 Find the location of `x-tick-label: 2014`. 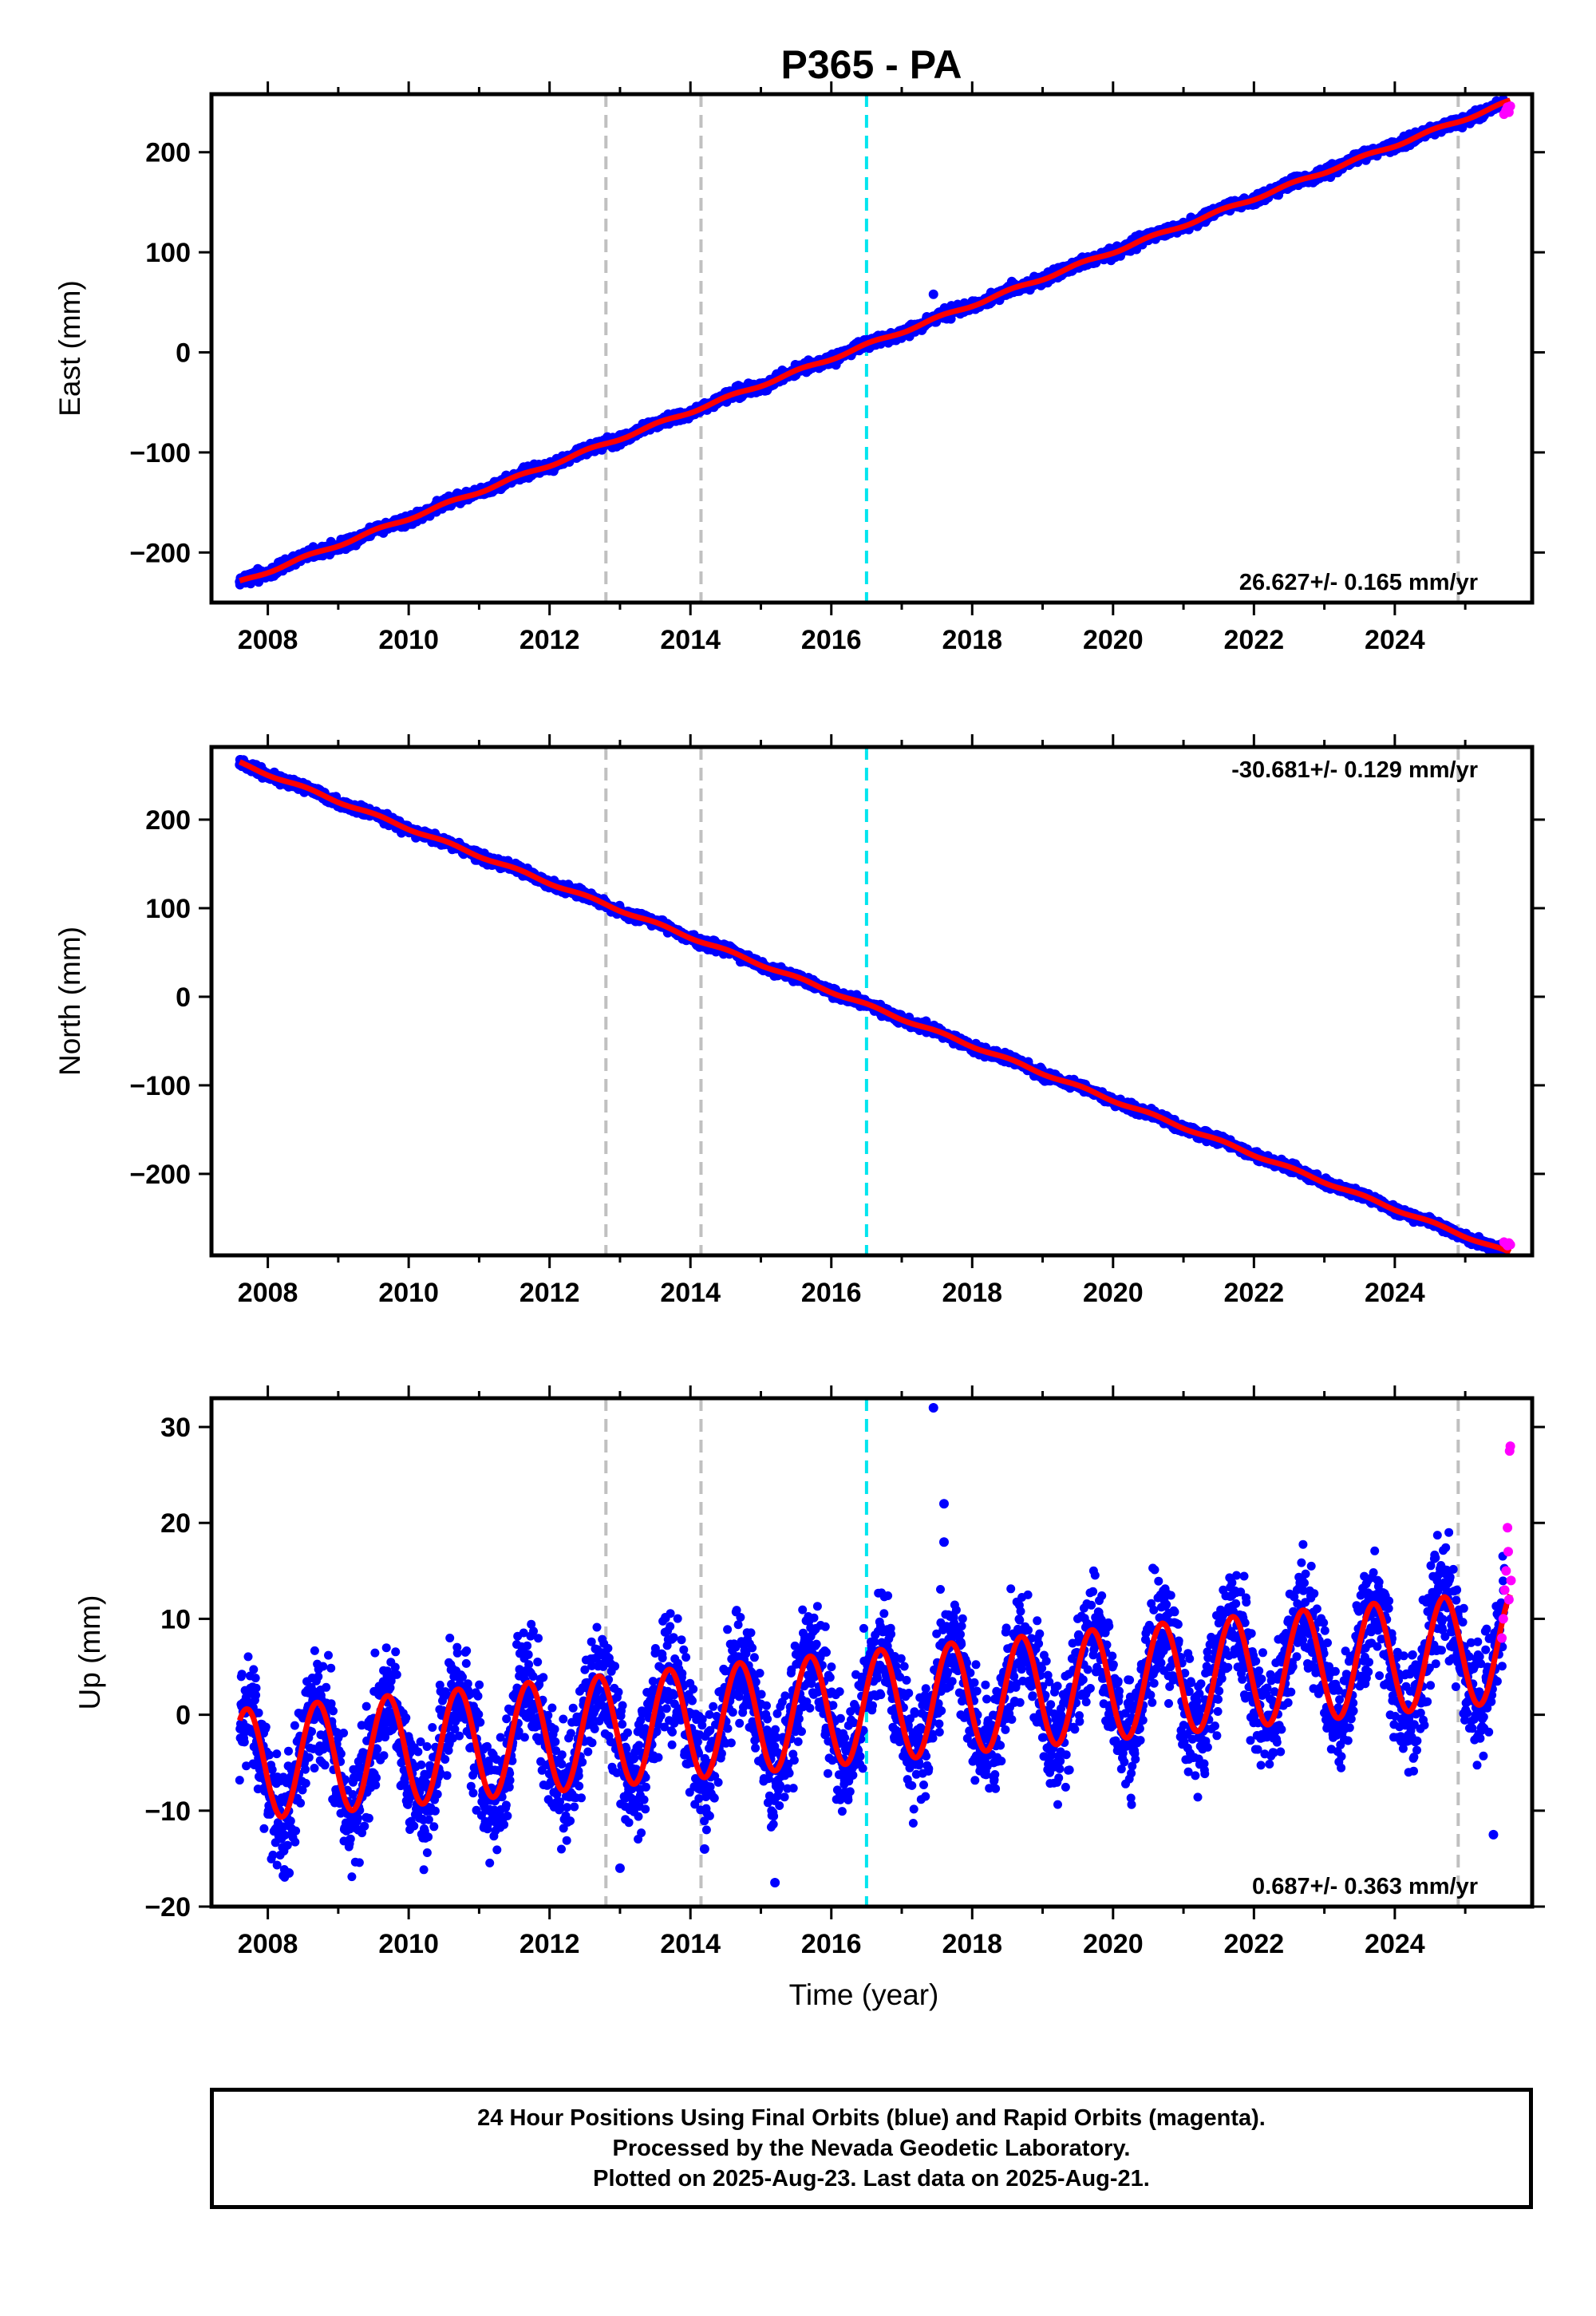

x-tick-label: 2014 is located at coordinates (690, 640).